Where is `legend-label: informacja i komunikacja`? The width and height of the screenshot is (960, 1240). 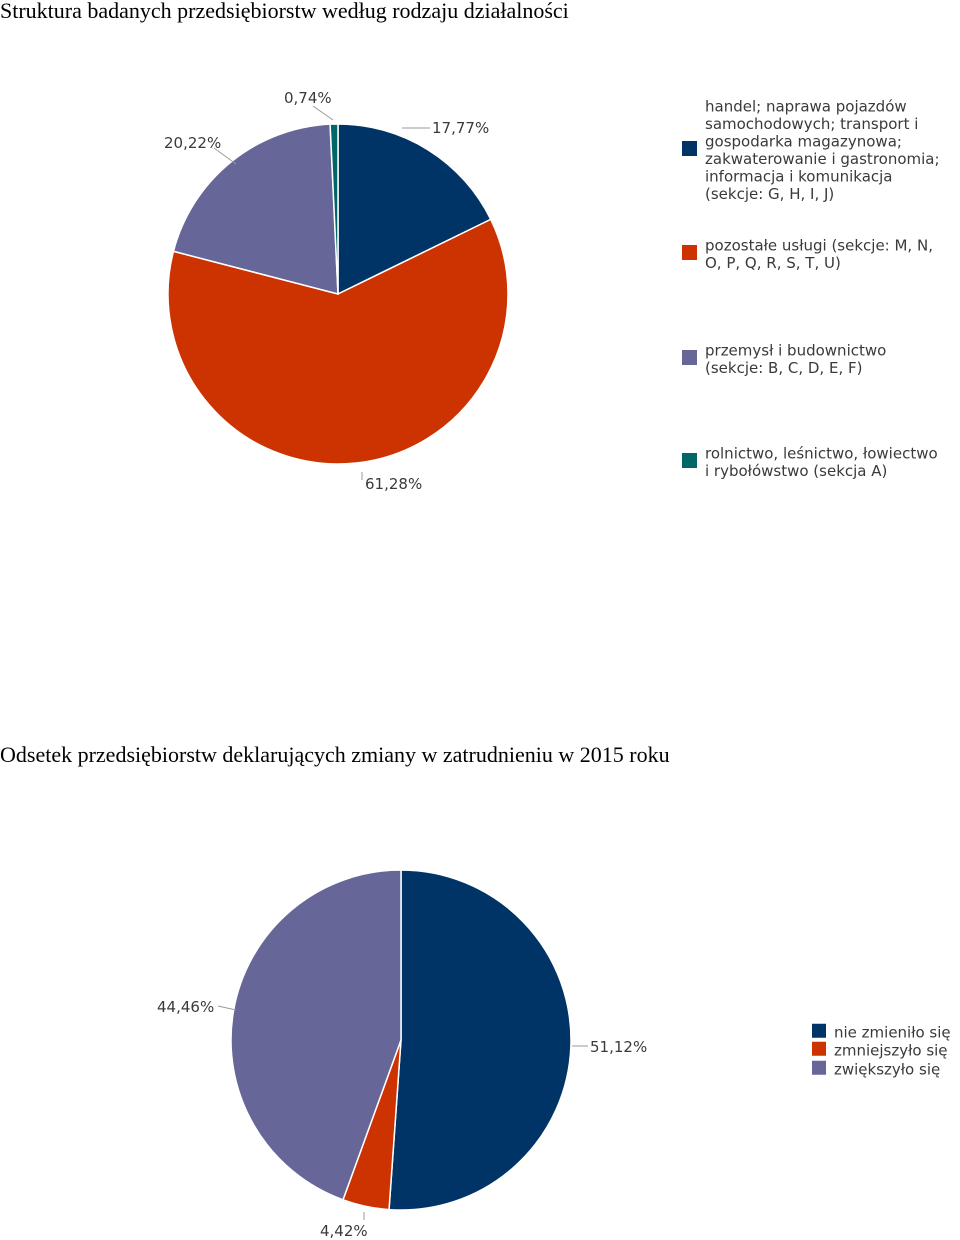
legend-label: informacja i komunikacja is located at coordinates (799, 177).